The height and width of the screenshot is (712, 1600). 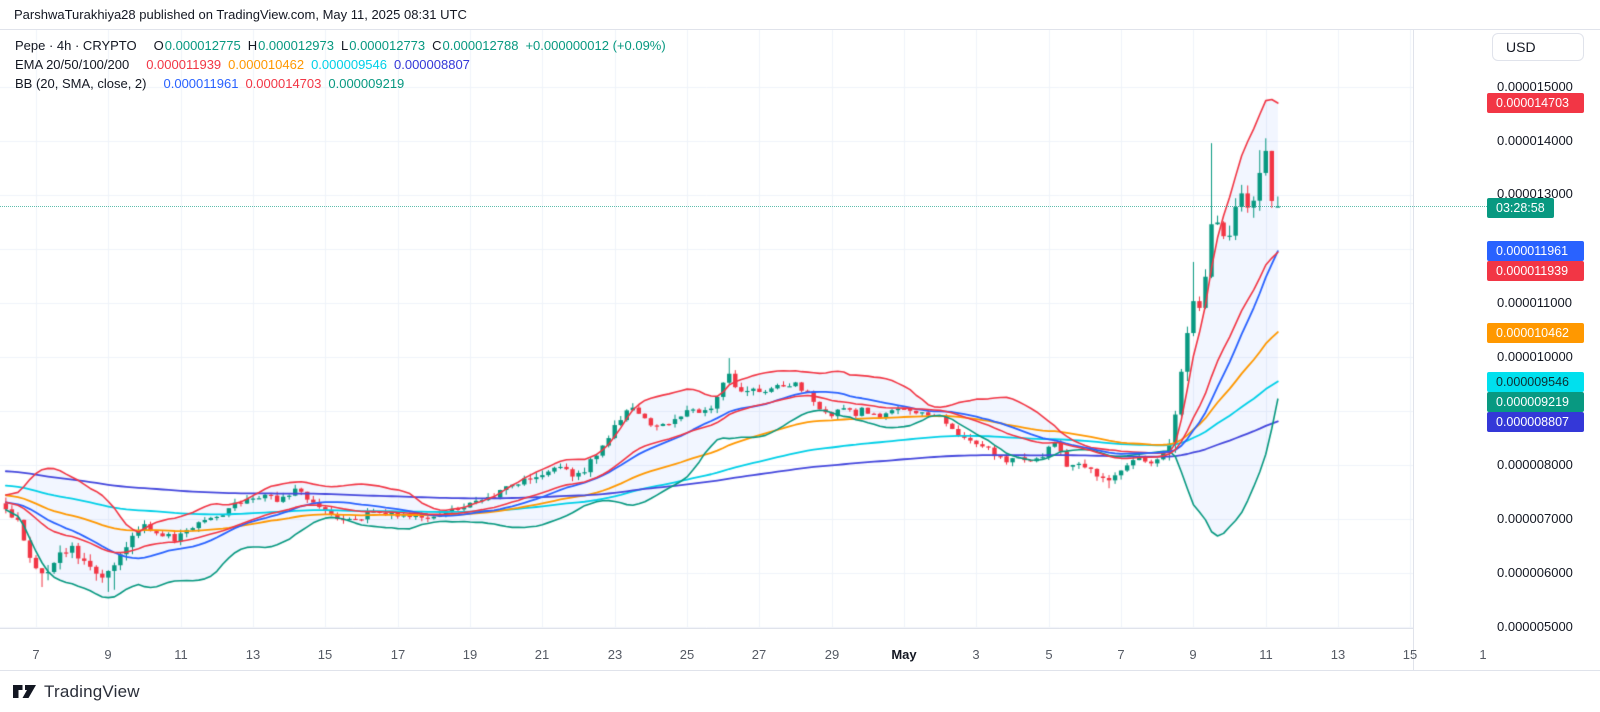 I want to click on currency-button: USD, so click(x=1538, y=47).